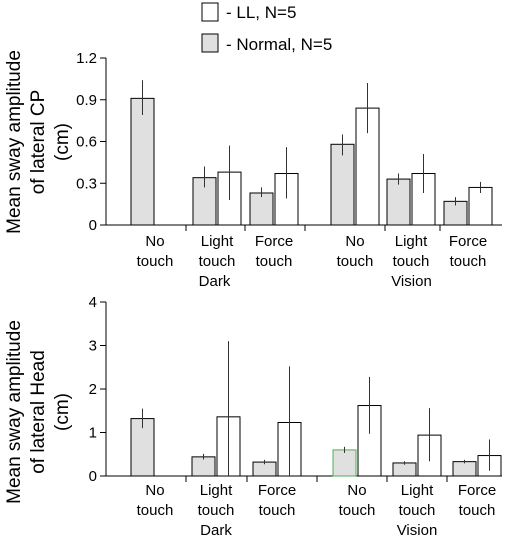 The image size is (510, 537). What do you see at coordinates (210, 43) in the screenshot?
I see `legend-swatch-normal` at bounding box center [210, 43].